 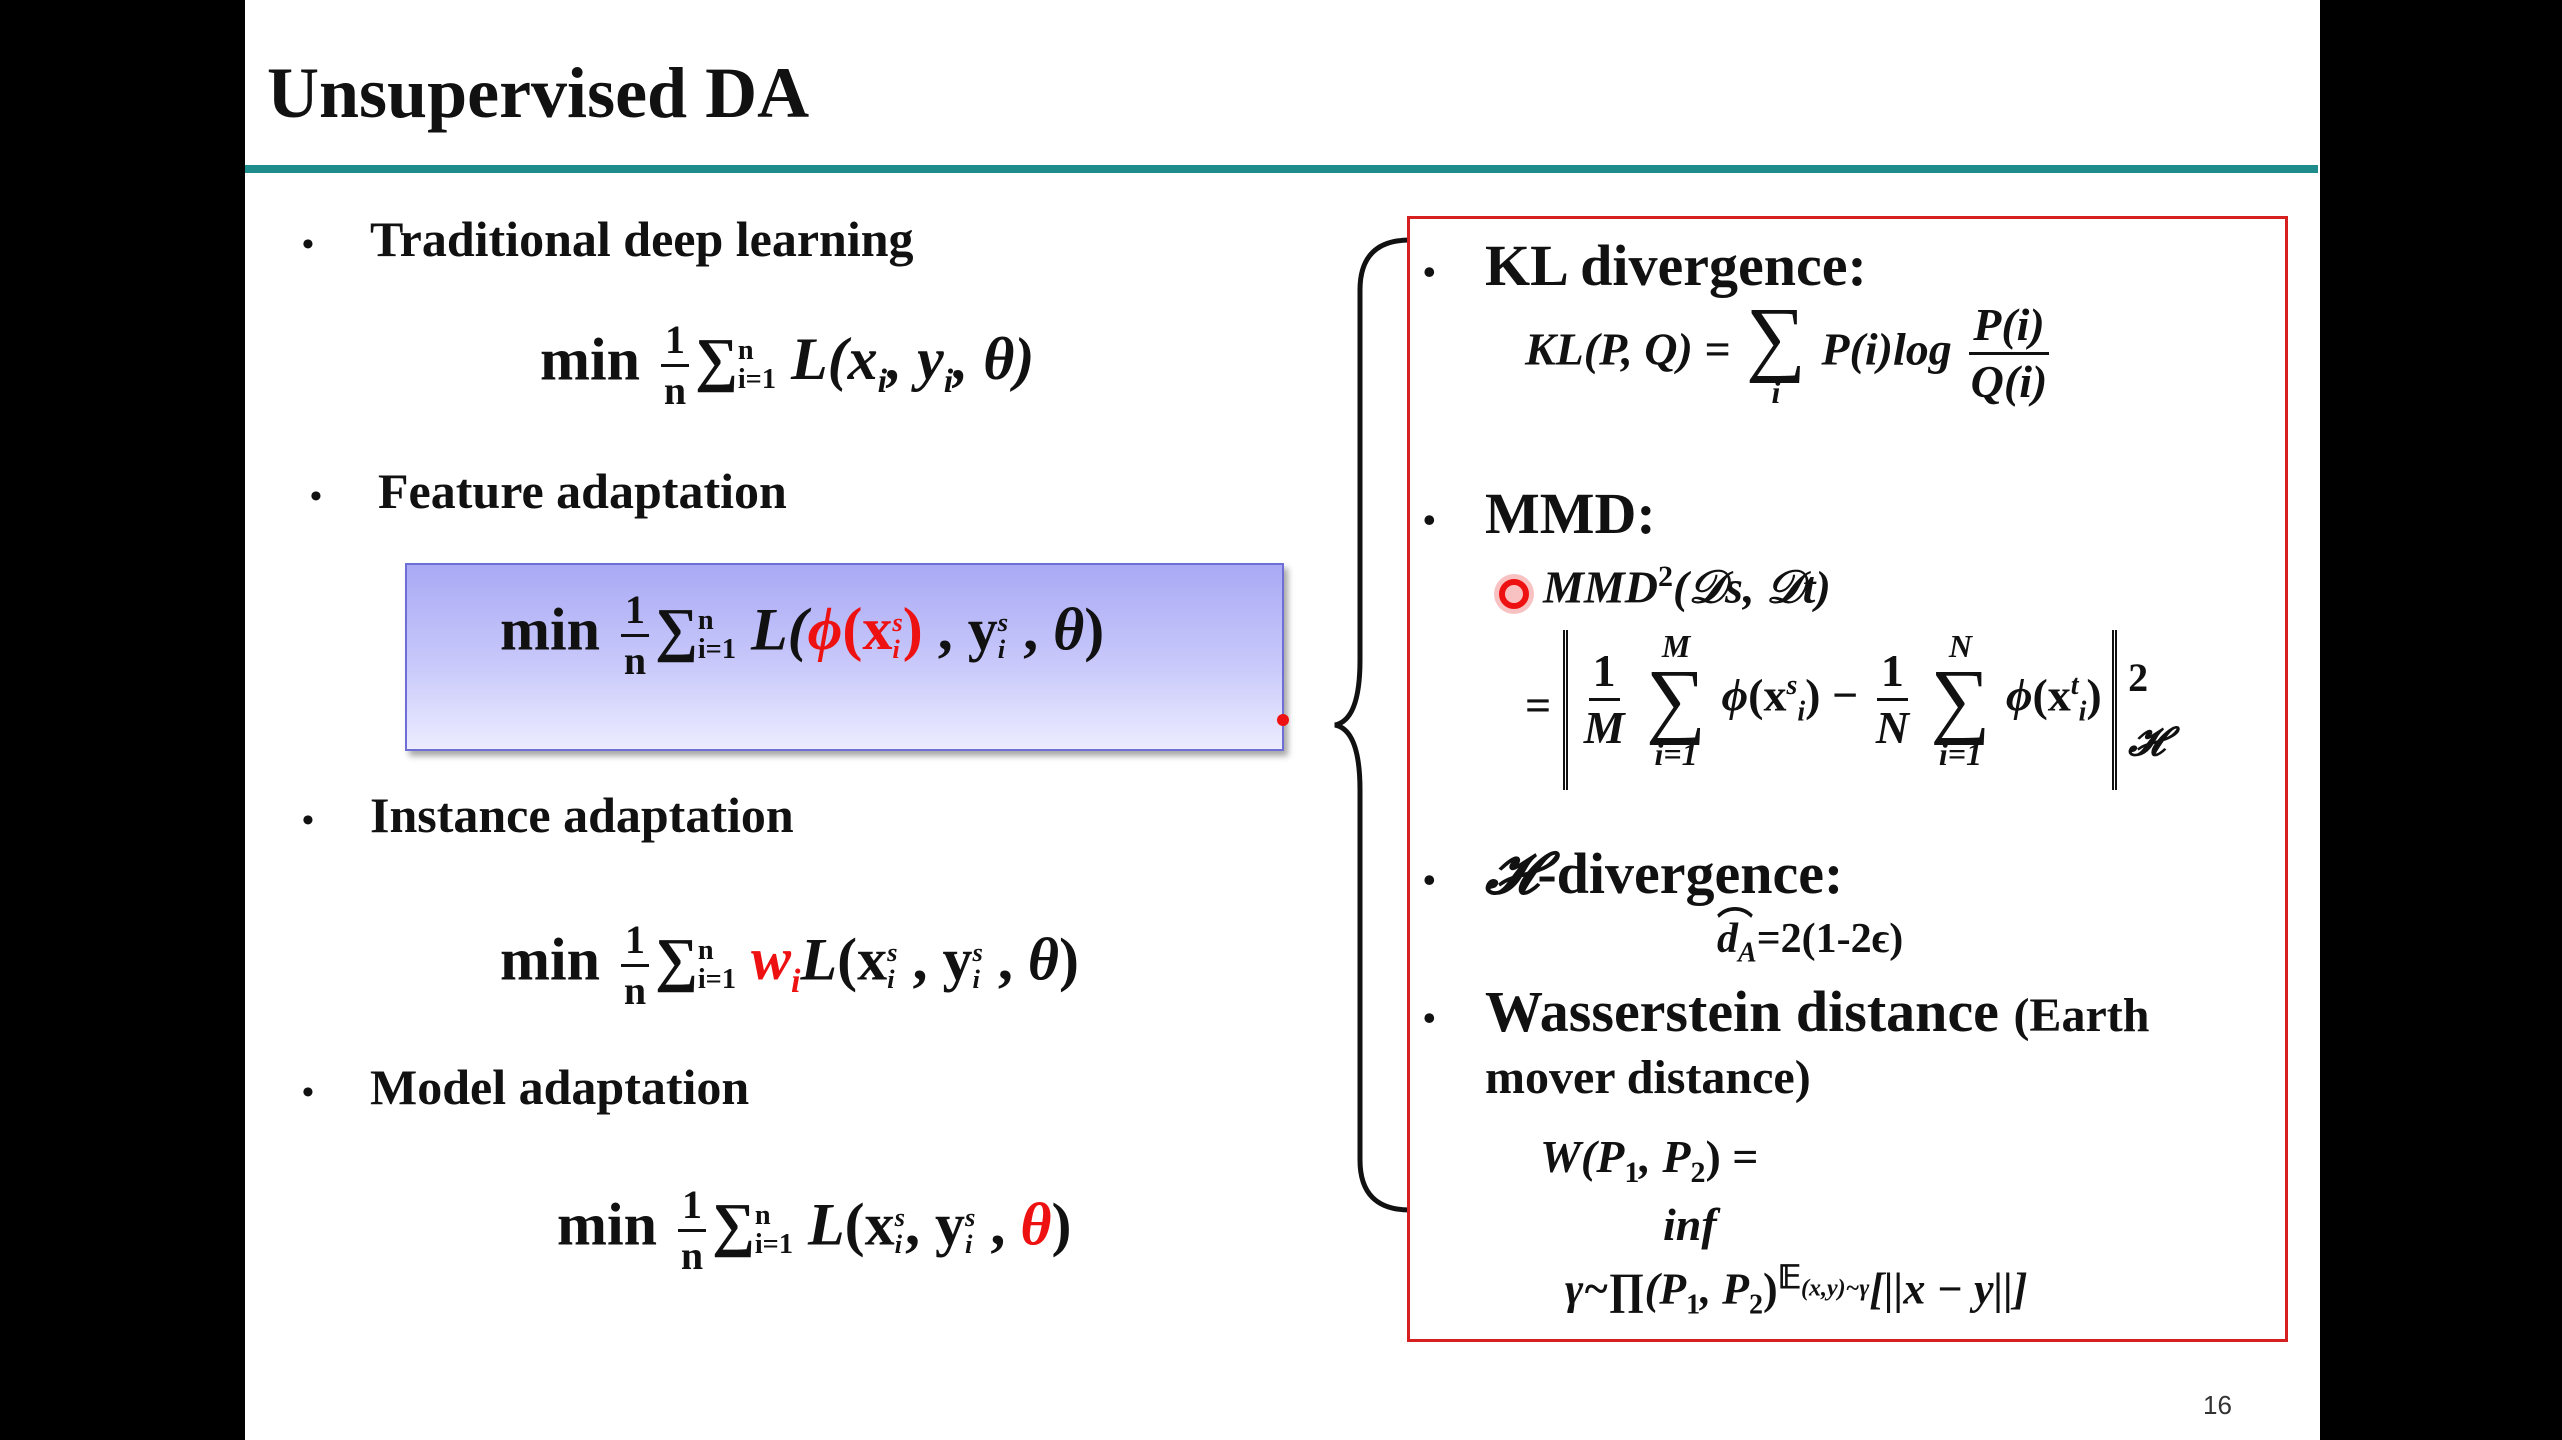 What do you see at coordinates (1786, 1011) in the screenshot?
I see `bullet-wasserstein-distance: • Wasserstein distance (Earth` at bounding box center [1786, 1011].